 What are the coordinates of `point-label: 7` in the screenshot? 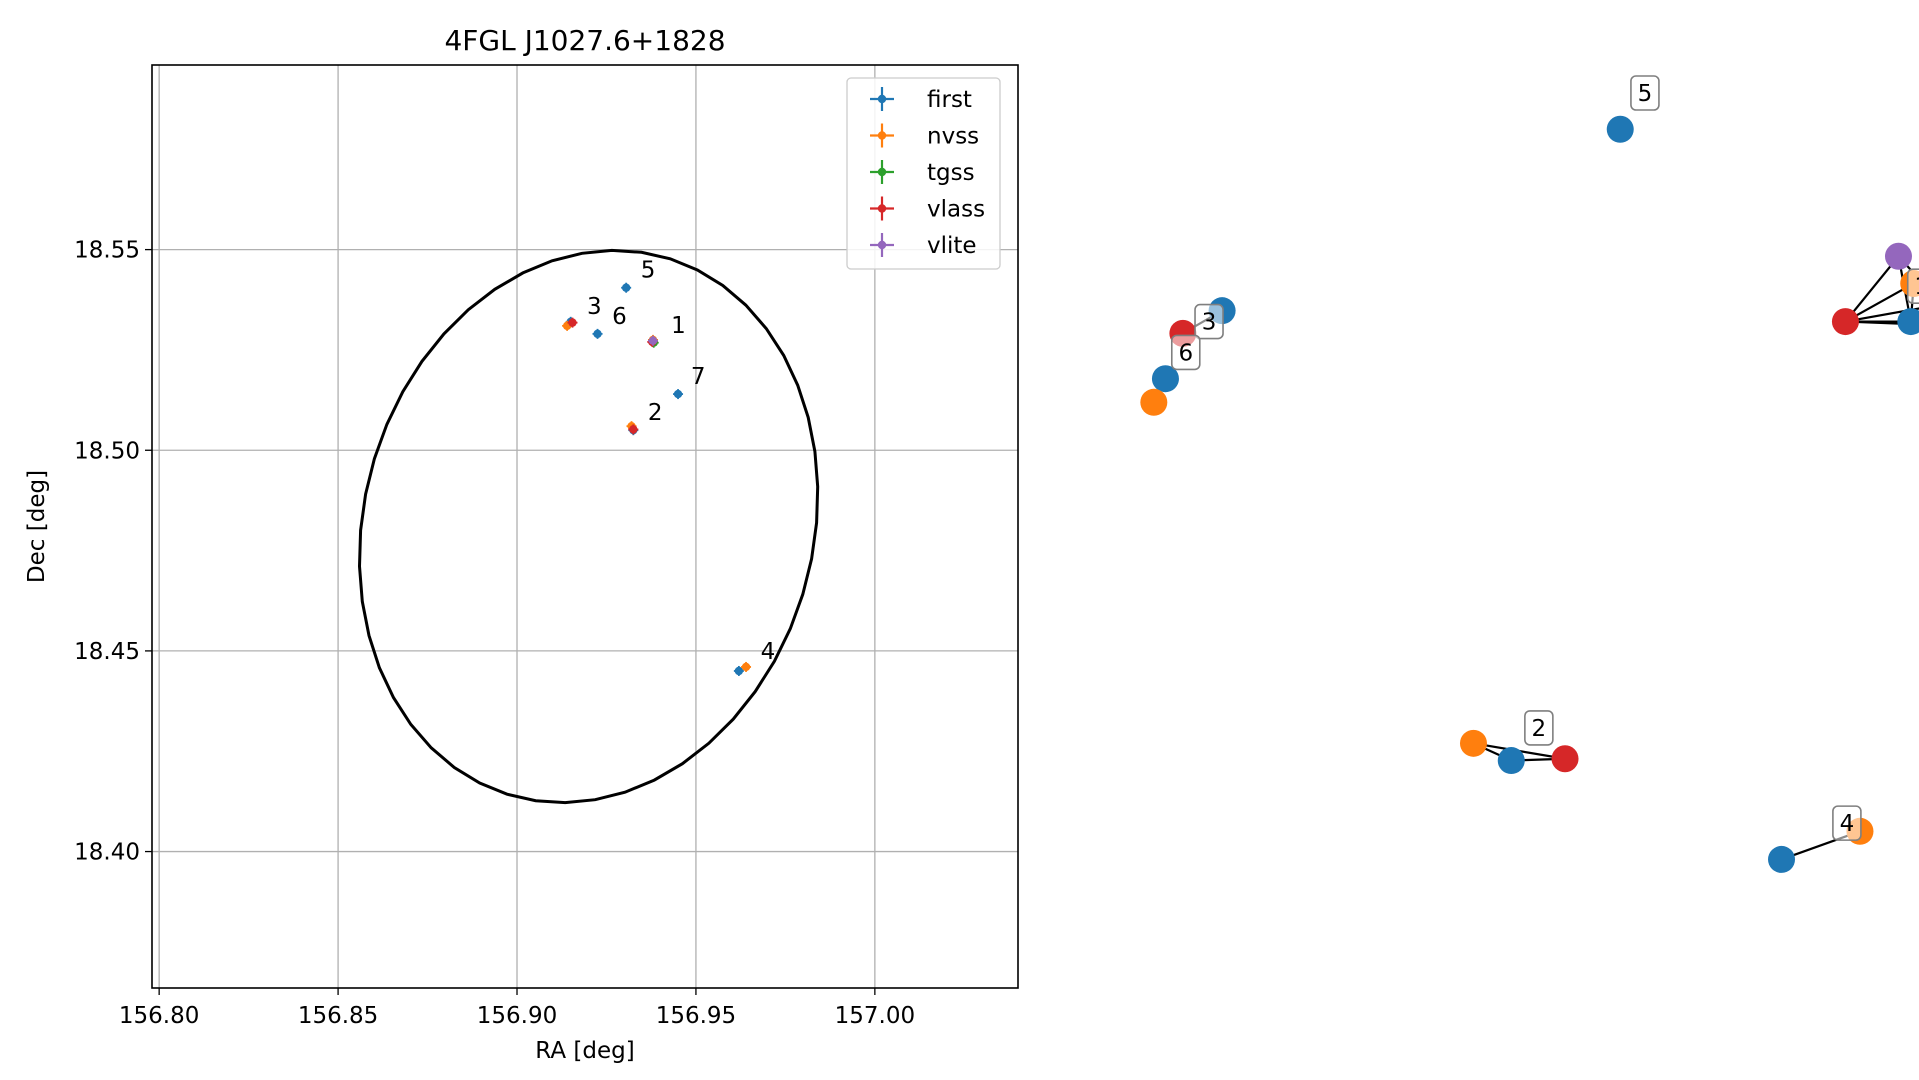 It's located at (698, 377).